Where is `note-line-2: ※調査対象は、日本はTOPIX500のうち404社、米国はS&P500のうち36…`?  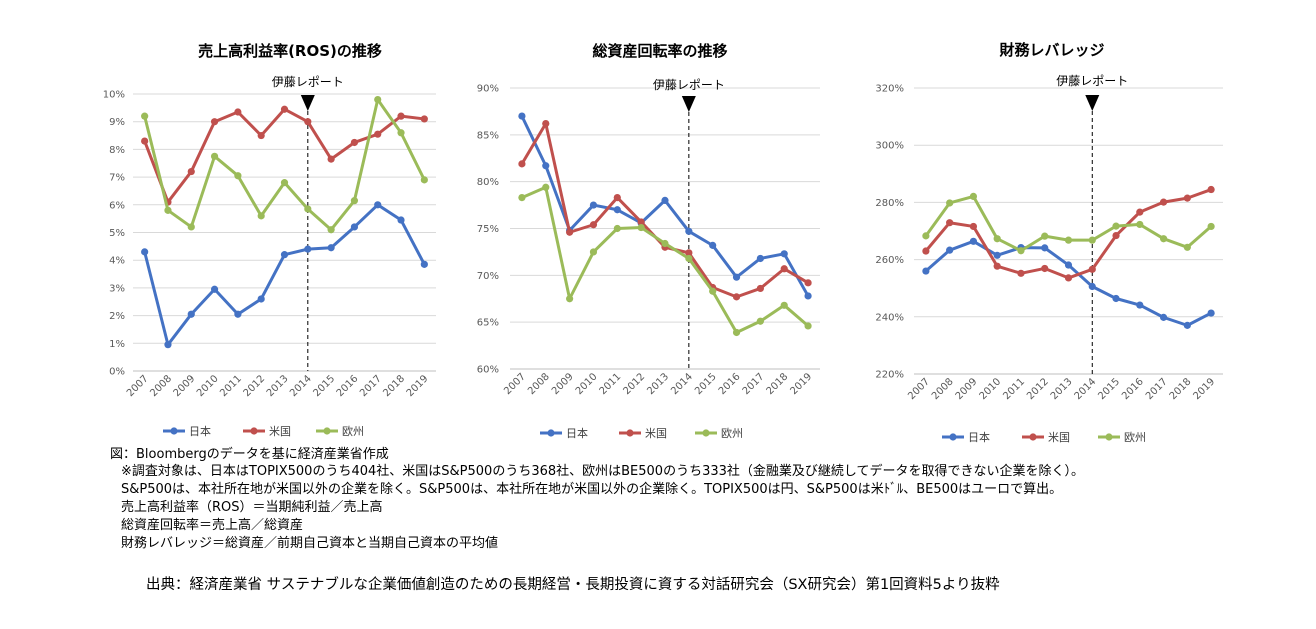 note-line-2: ※調査対象は、日本はTOPIX500のうち404社、米国はS&P500のうち36… is located at coordinates (602, 471).